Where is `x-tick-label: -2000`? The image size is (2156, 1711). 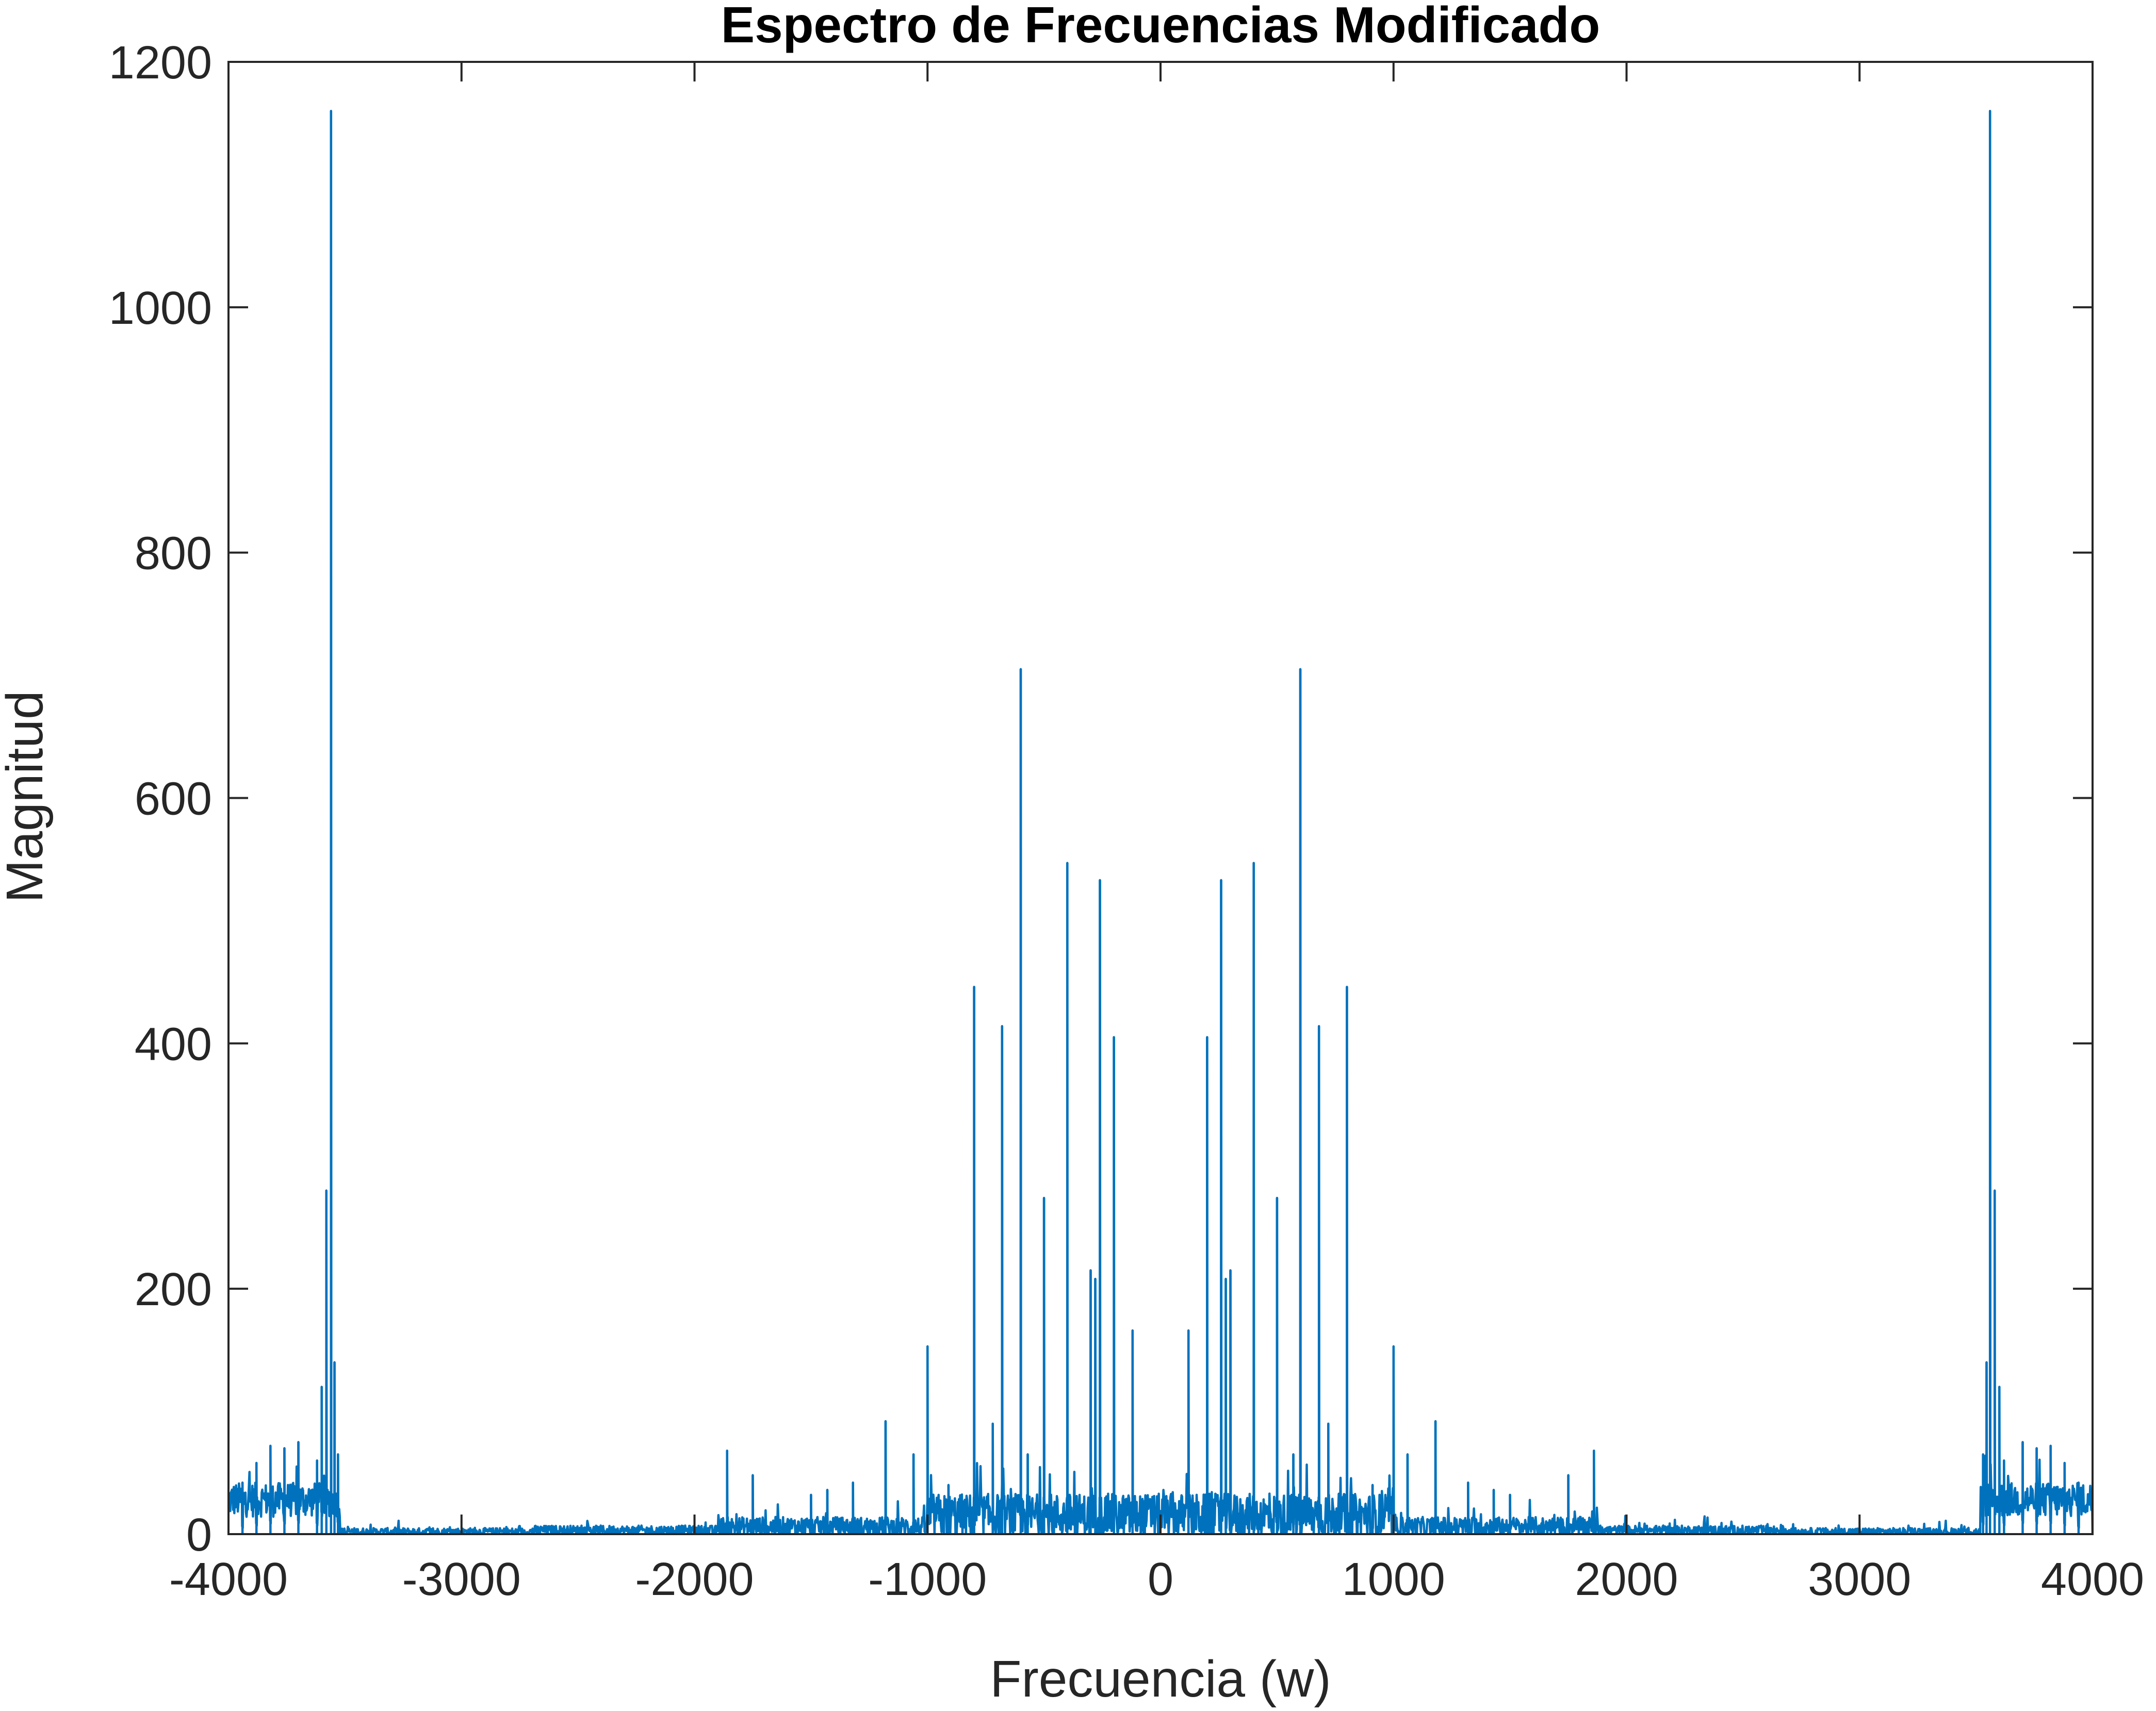 x-tick-label: -2000 is located at coordinates (695, 1579).